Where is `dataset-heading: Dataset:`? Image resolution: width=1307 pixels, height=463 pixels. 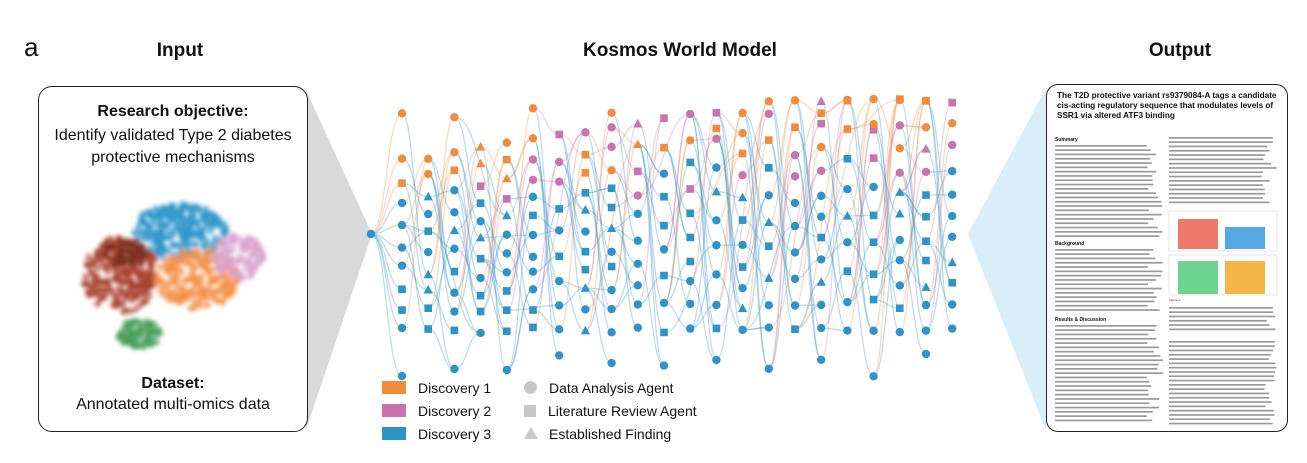
dataset-heading: Dataset: is located at coordinates (173, 383).